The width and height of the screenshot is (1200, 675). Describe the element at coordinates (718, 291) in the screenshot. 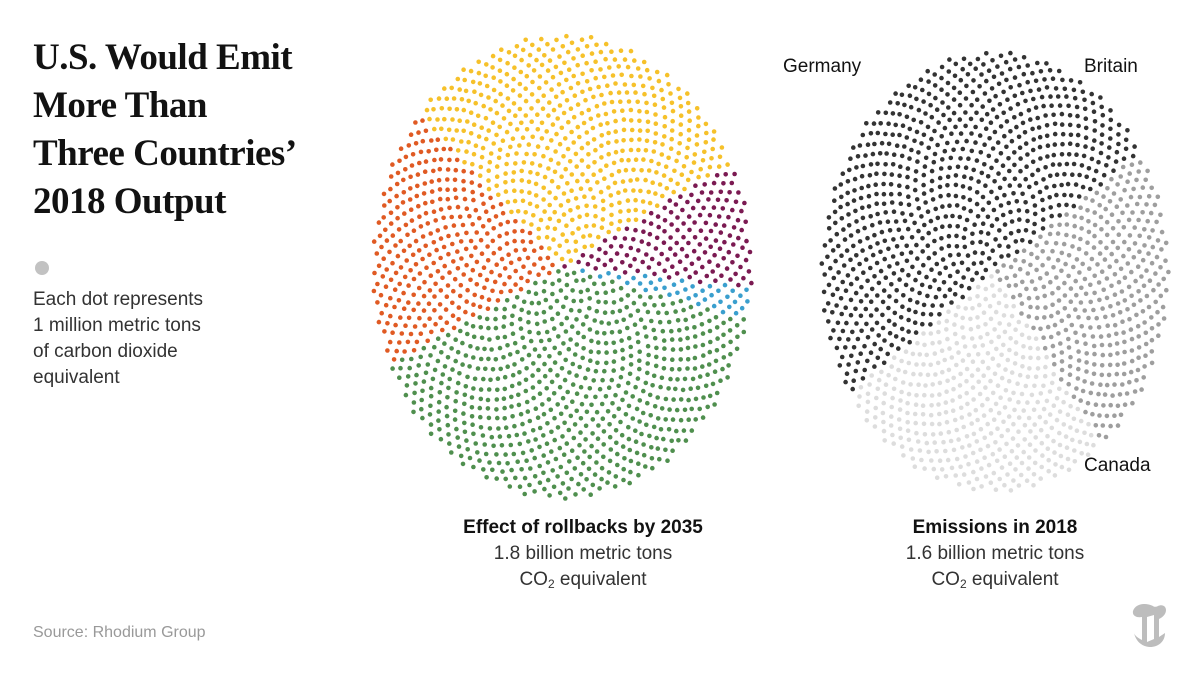

I see `dot-segment-d-blue-` at that location.